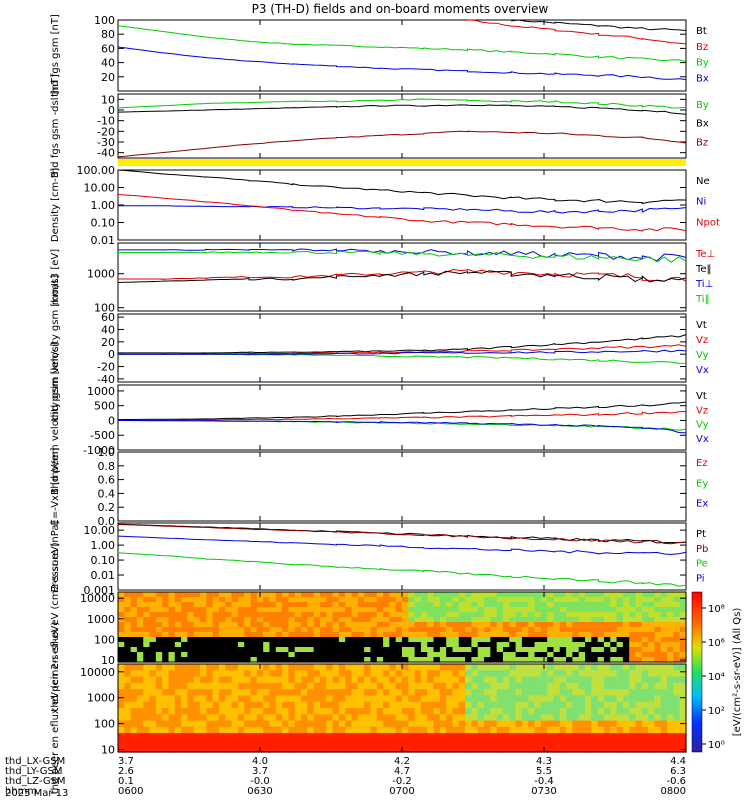 The height and width of the screenshot is (800, 750). Describe the element at coordinates (260, 771) in the screenshot. I see `orbit-value: 3.7` at that location.